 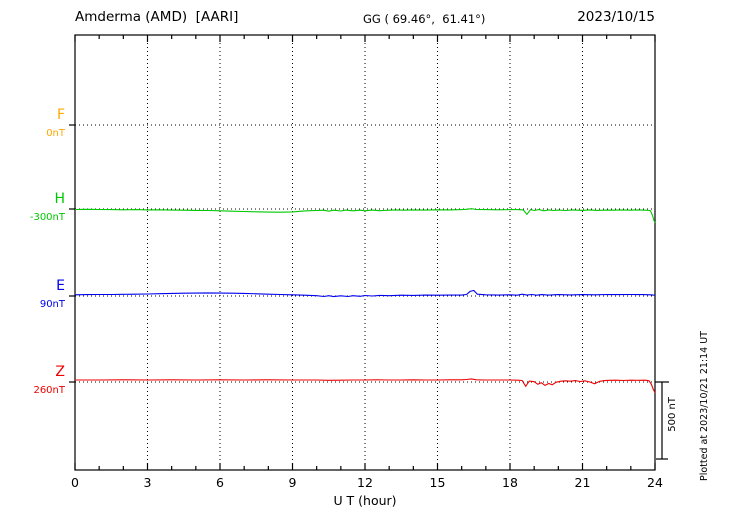 What do you see at coordinates (365, 500) in the screenshot?
I see `x-axis-title: U T (hour)` at bounding box center [365, 500].